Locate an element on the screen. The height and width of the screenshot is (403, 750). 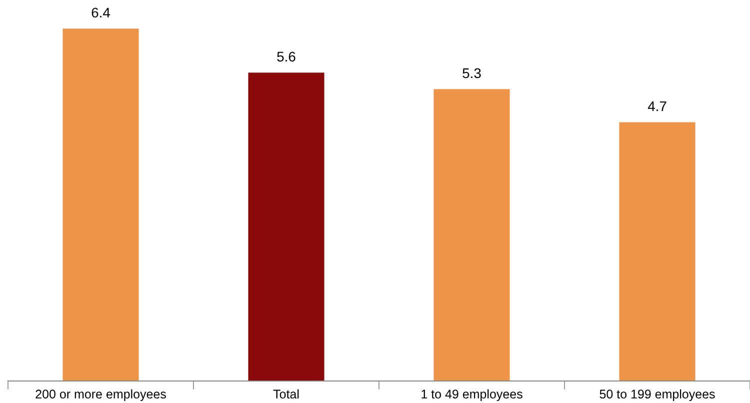
data-label: 6.4 is located at coordinates (101, 13).